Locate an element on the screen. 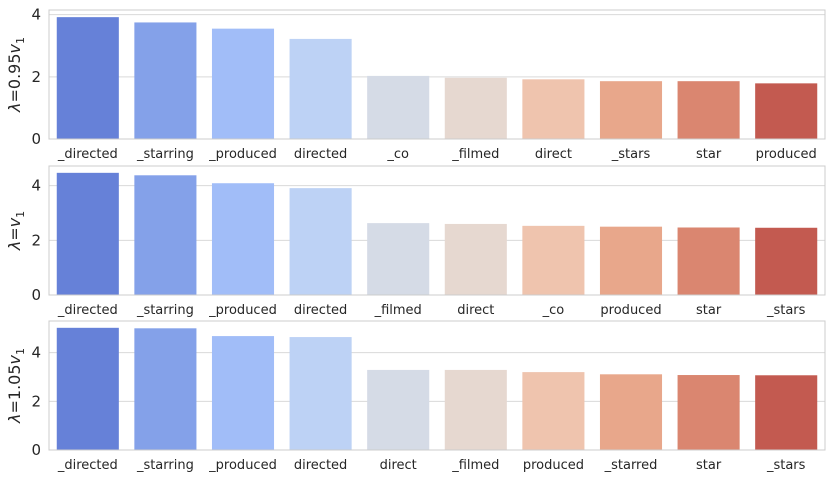  x-tick-label: _starred is located at coordinates (631, 465).